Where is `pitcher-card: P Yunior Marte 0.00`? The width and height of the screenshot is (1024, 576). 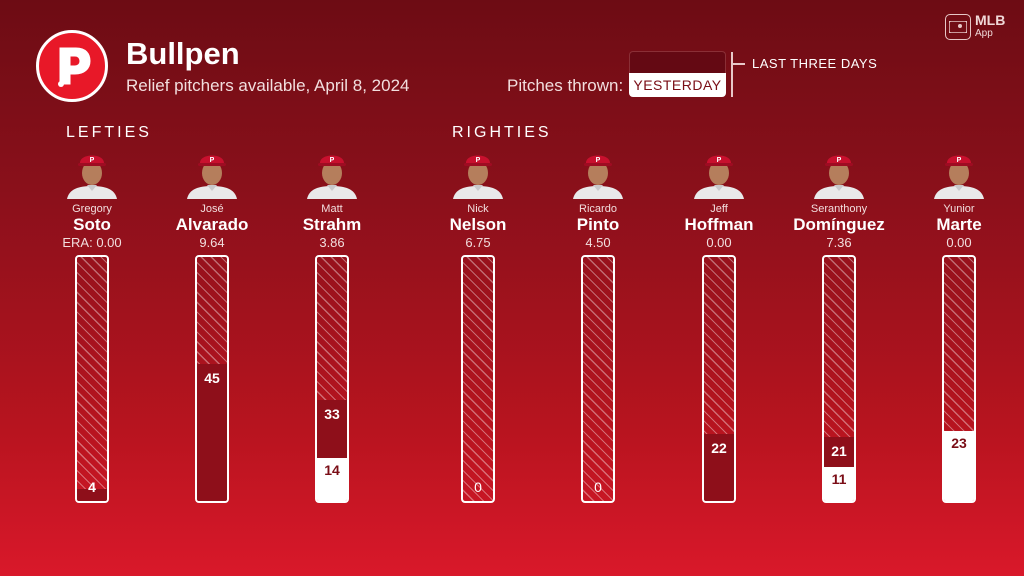 pitcher-card: P Yunior Marte 0.00 is located at coordinates (959, 198).